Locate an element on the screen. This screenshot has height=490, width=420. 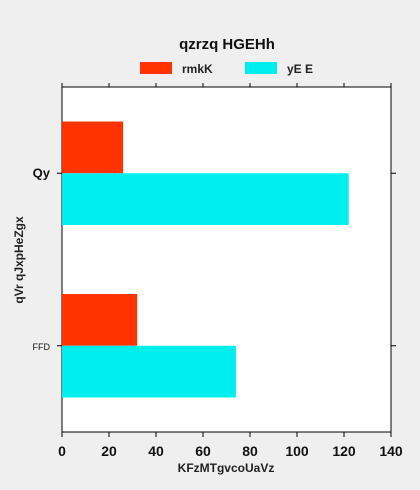
x-tick-label: 140 is located at coordinates (391, 451).